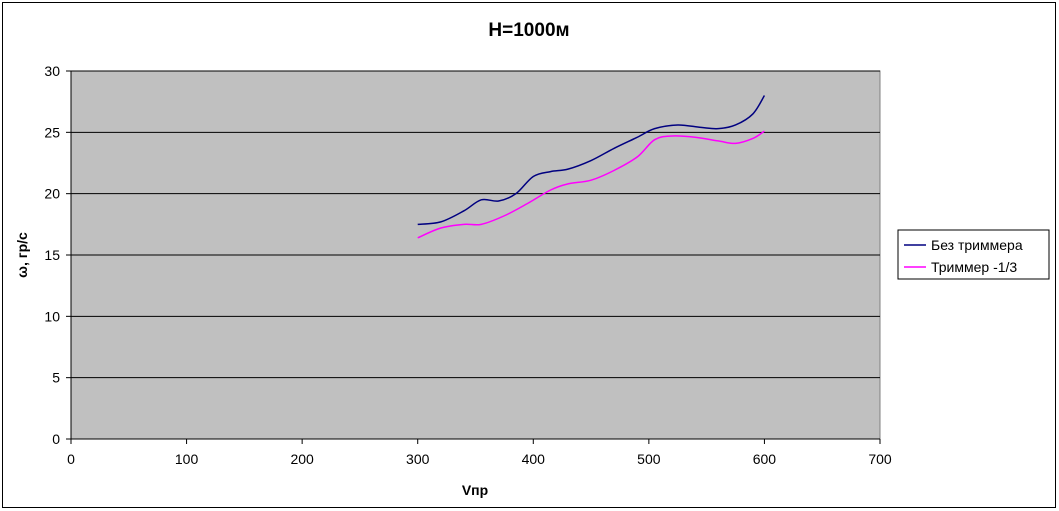 The width and height of the screenshot is (1059, 511). What do you see at coordinates (534, 459) in the screenshot?
I see `x-tick-label: 400` at bounding box center [534, 459].